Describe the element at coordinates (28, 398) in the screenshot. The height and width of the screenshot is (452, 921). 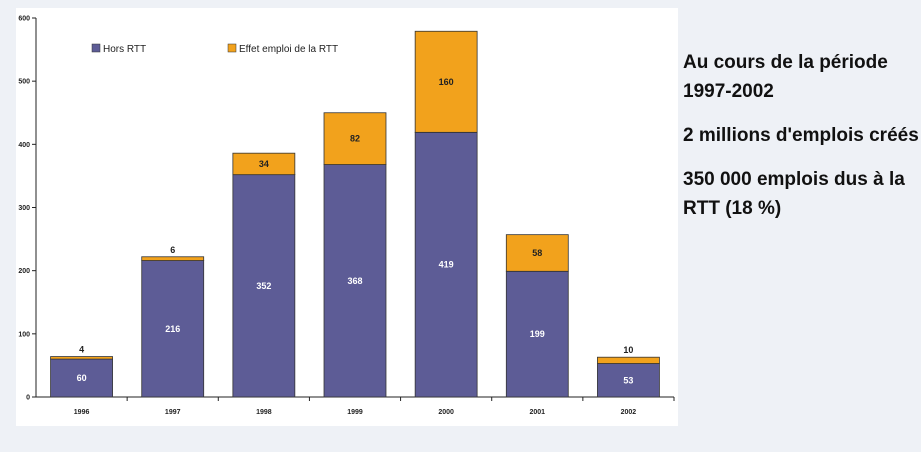
I see `y-tick-label: 0` at that location.